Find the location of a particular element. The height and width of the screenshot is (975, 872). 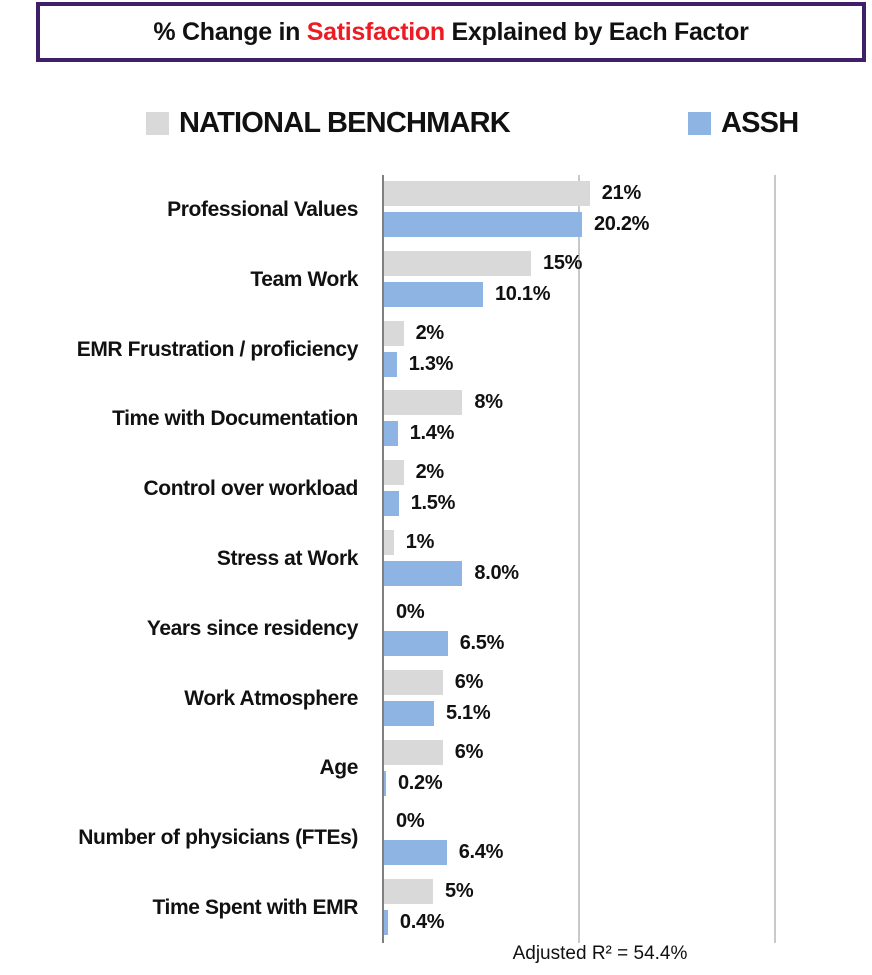

assh-value-label: 1.4% is located at coordinates (432, 433).